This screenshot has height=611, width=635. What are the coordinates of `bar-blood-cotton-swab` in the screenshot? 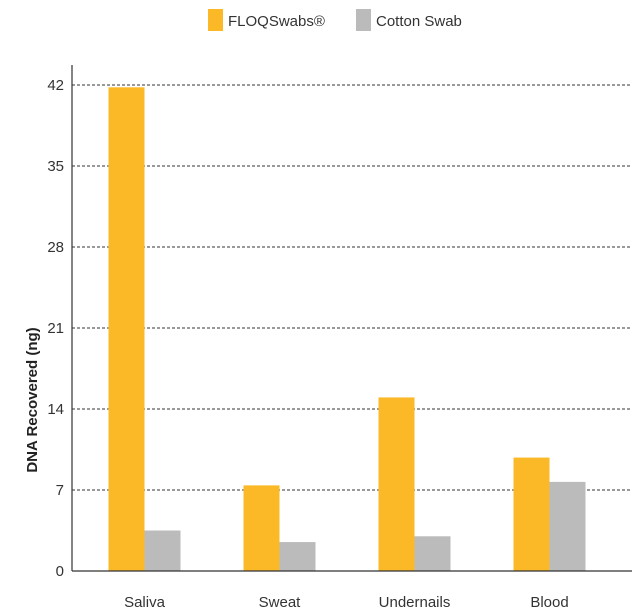 It's located at (567, 526).